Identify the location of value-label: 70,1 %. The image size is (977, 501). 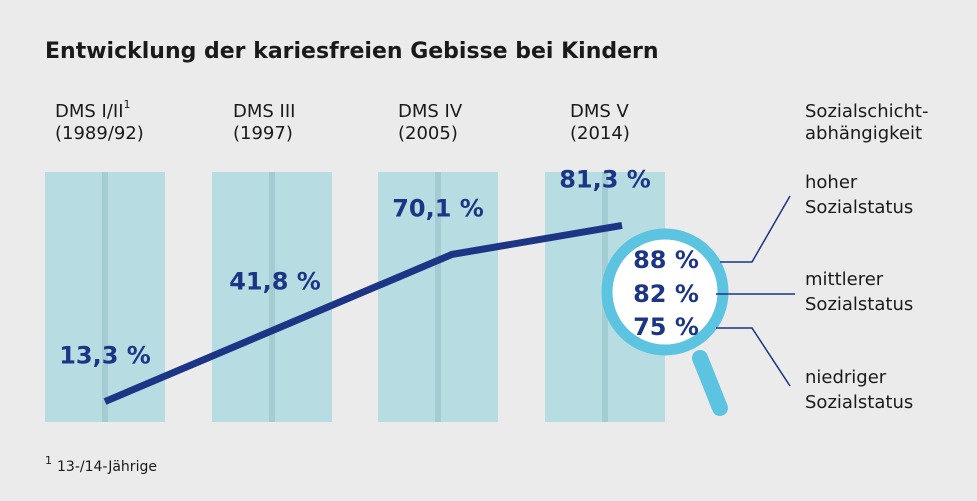
(438, 208).